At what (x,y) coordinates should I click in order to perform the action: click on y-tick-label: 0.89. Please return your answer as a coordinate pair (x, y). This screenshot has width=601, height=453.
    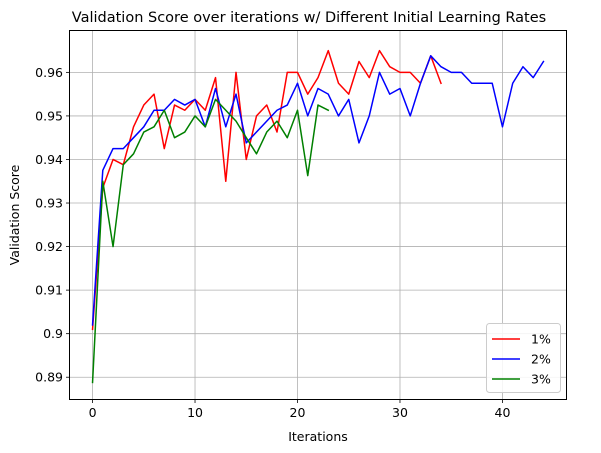
    Looking at the image, I should click on (49, 377).